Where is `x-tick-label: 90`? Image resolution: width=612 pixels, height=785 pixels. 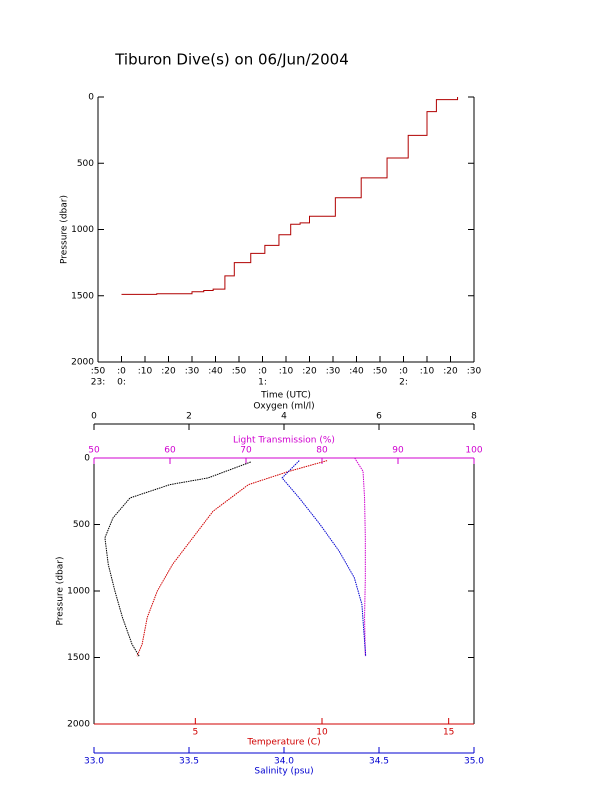 x-tick-label: 90 is located at coordinates (398, 451).